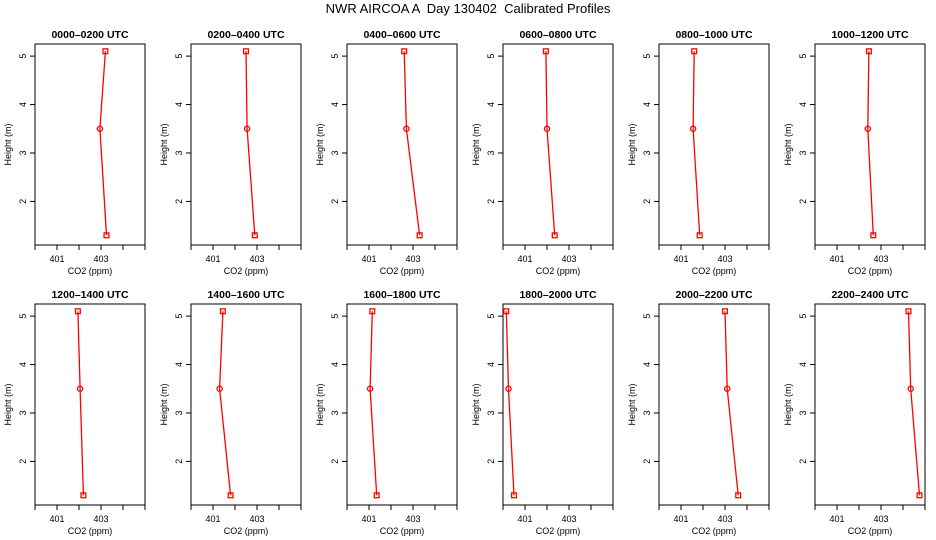 This screenshot has height=540, width=936. I want to click on panel-title: 0600–0800 UTC, so click(557, 35).